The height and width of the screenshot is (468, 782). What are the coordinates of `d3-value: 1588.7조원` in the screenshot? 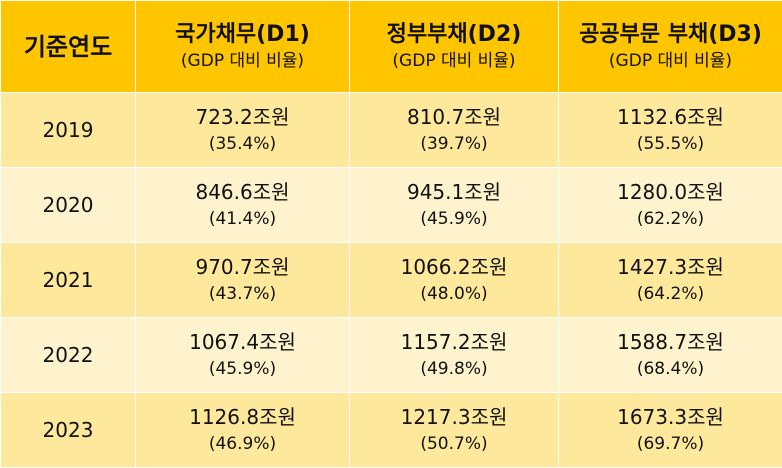 It's located at (670, 342).